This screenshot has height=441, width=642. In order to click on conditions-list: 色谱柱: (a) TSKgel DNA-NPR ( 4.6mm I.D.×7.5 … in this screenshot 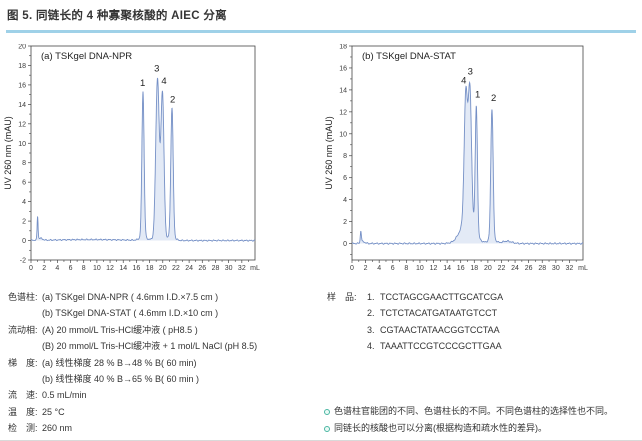, I will do `click(132, 363)`.